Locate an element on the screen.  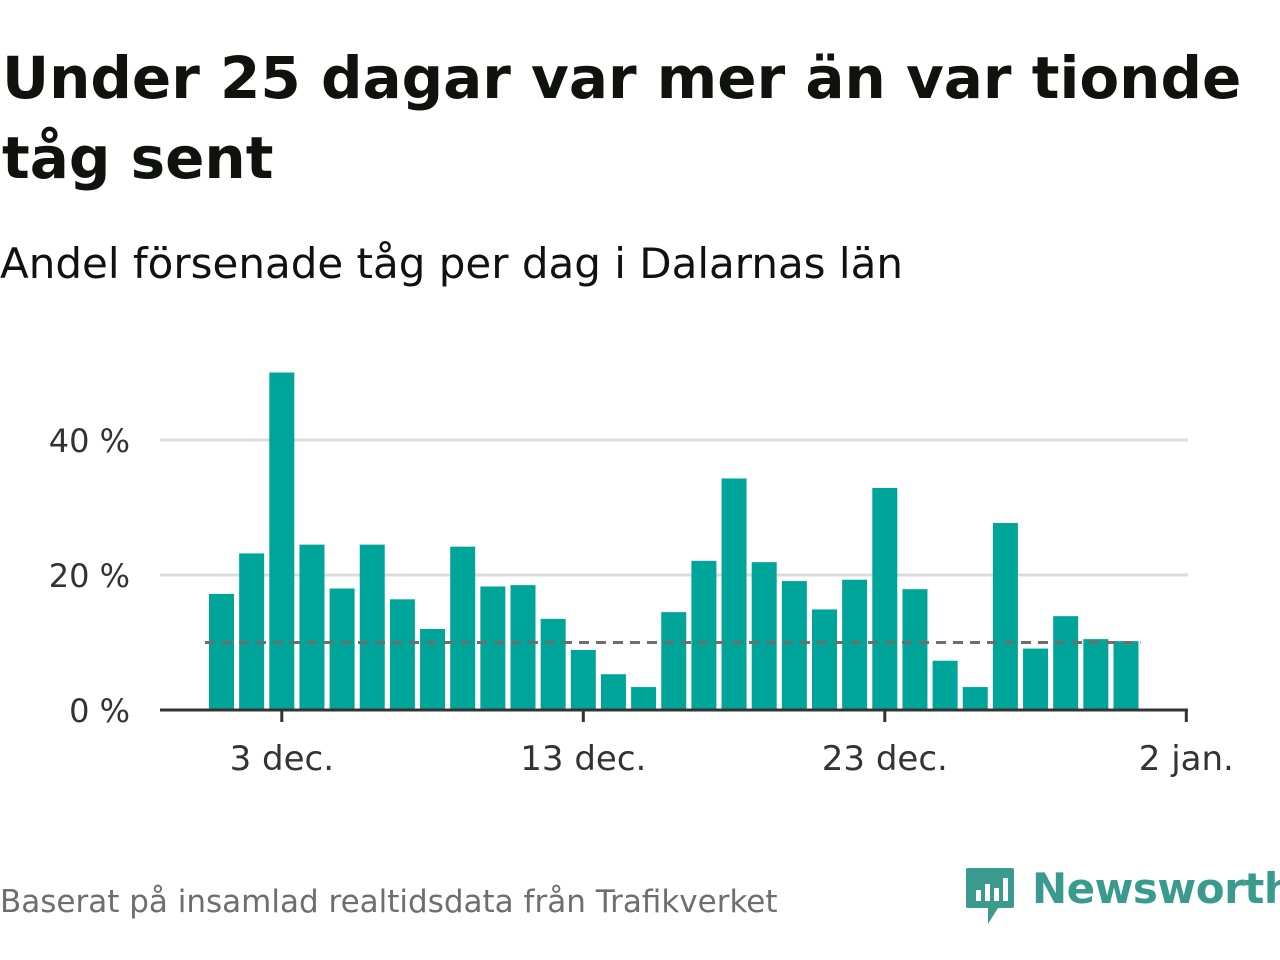
x-tick-label: 3 dec. is located at coordinates (282, 759).